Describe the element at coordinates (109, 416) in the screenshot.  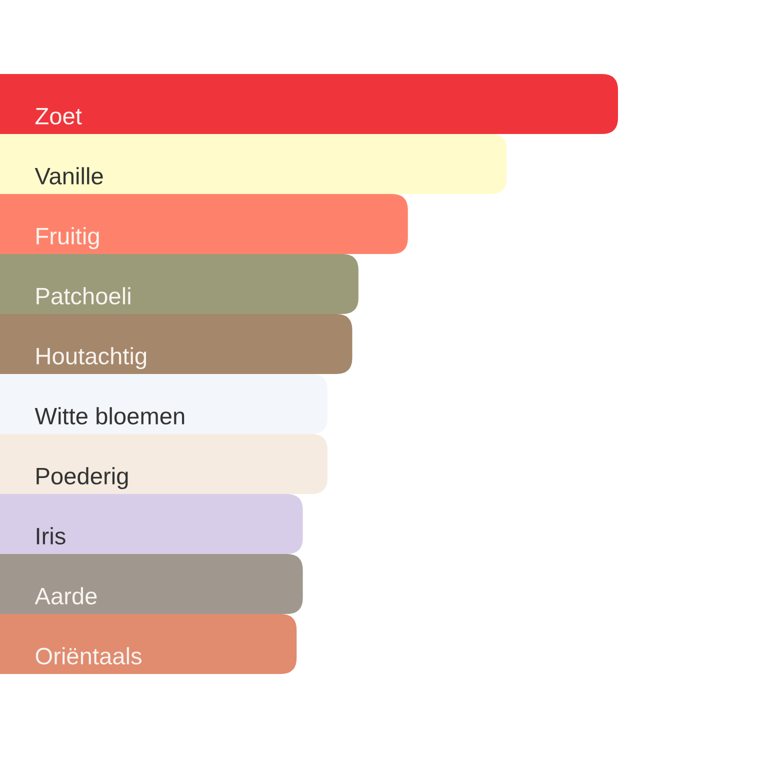
I see `y-tick-label: Witte bloemen` at that location.